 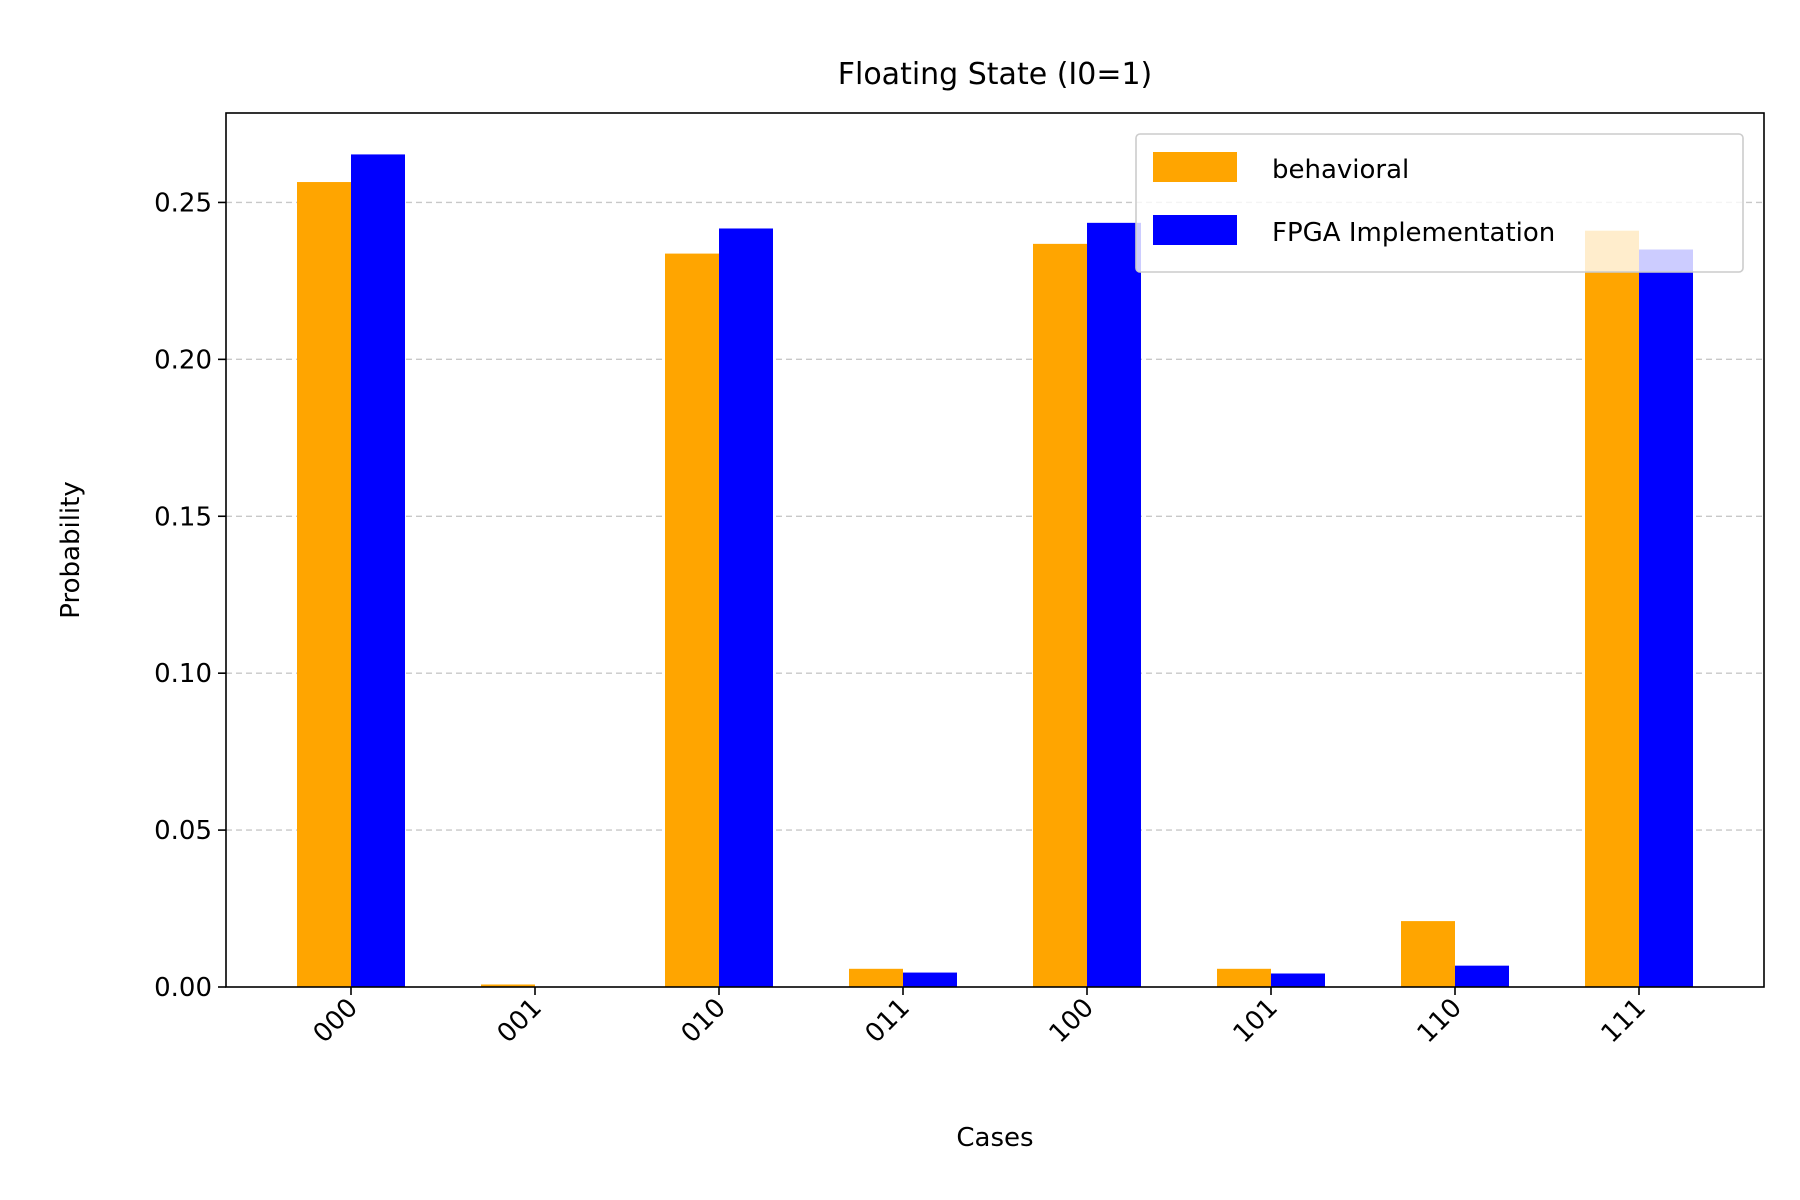 What do you see at coordinates (1413, 233) in the screenshot?
I see `legend-label: FPGA Implementation` at bounding box center [1413, 233].